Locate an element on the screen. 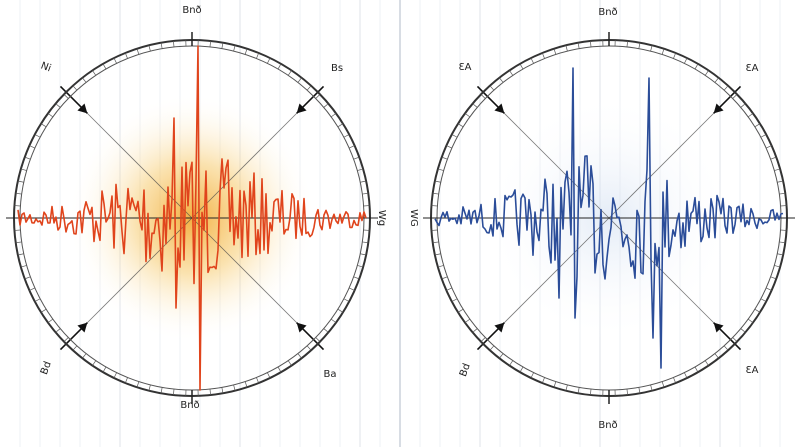  label-bottom-left: Bd is located at coordinates (46, 368).